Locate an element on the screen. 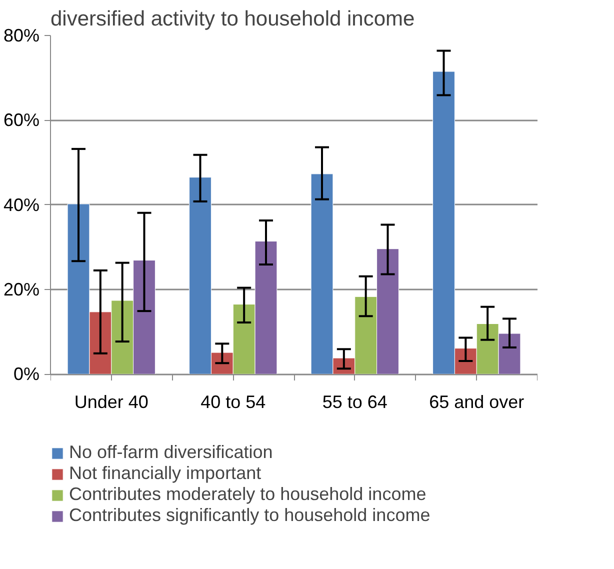 Image resolution: width=614 pixels, height=569 pixels. y-tick-label: 0% is located at coordinates (26, 374).